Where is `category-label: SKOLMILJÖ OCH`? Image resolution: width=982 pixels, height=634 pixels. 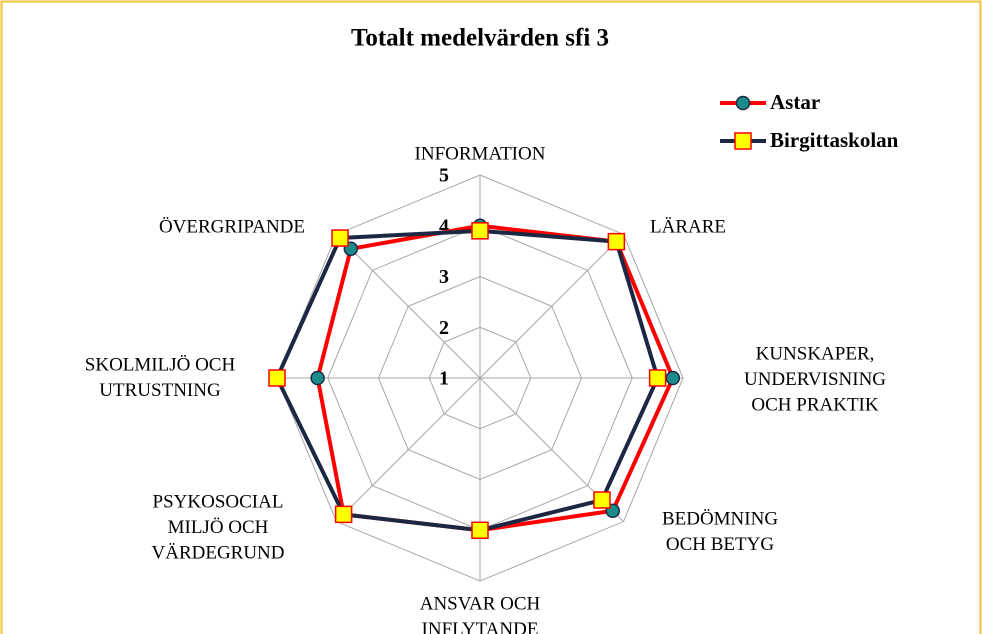 category-label: SKOLMILJÖ OCH is located at coordinates (160, 364).